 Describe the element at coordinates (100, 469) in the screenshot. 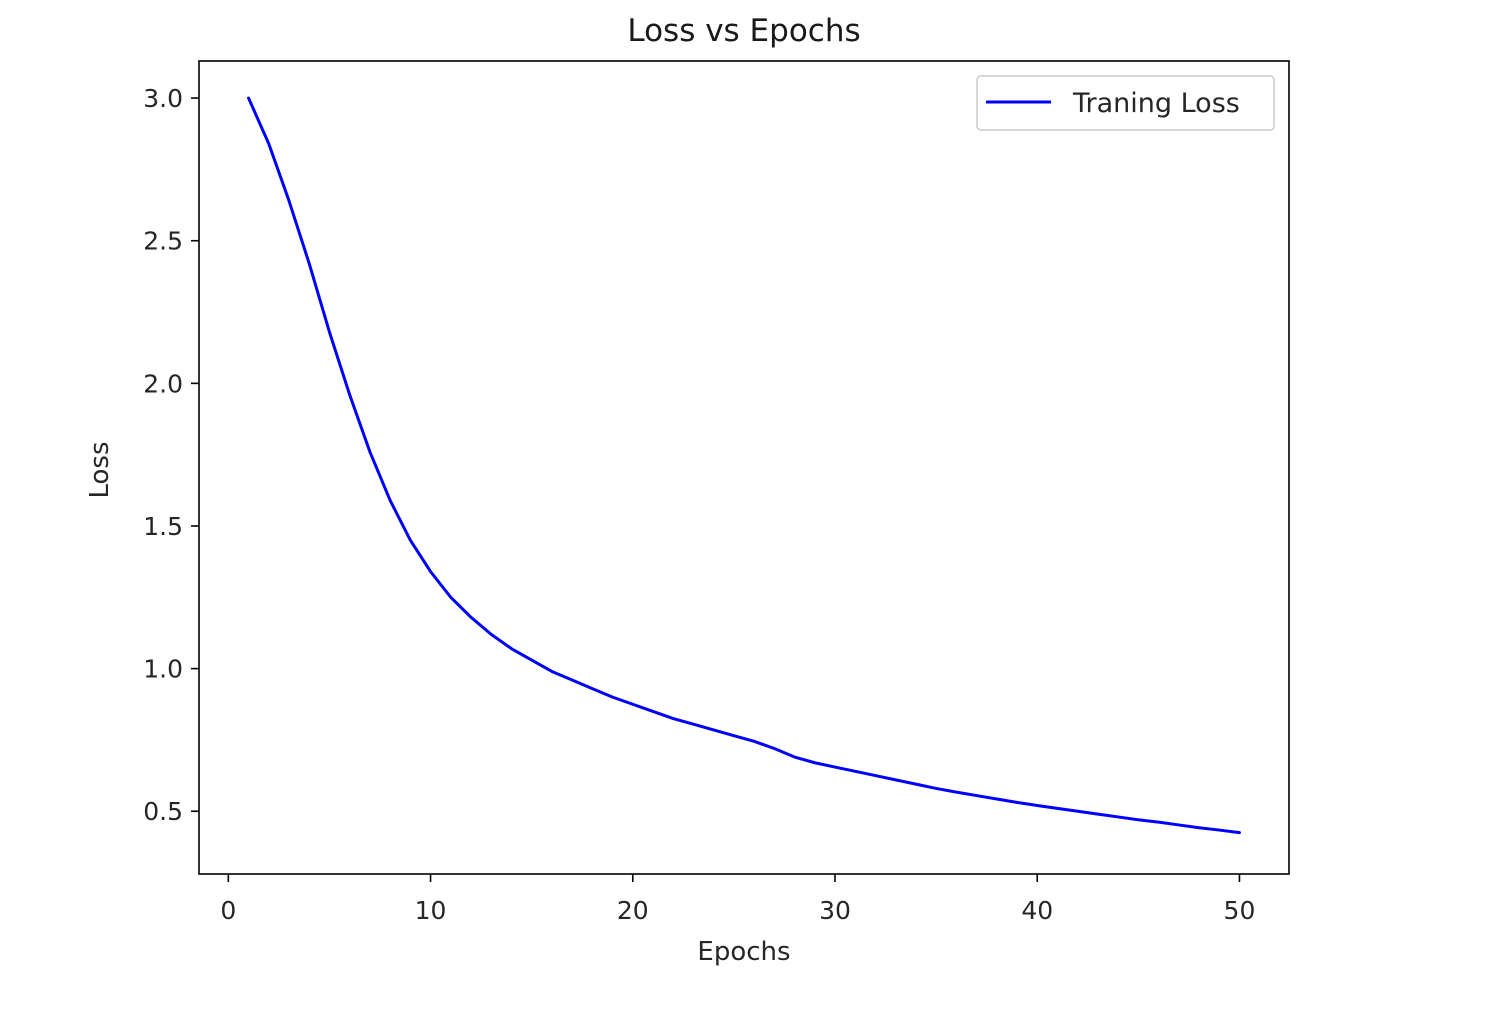

I see `y-axis-label: Loss` at that location.